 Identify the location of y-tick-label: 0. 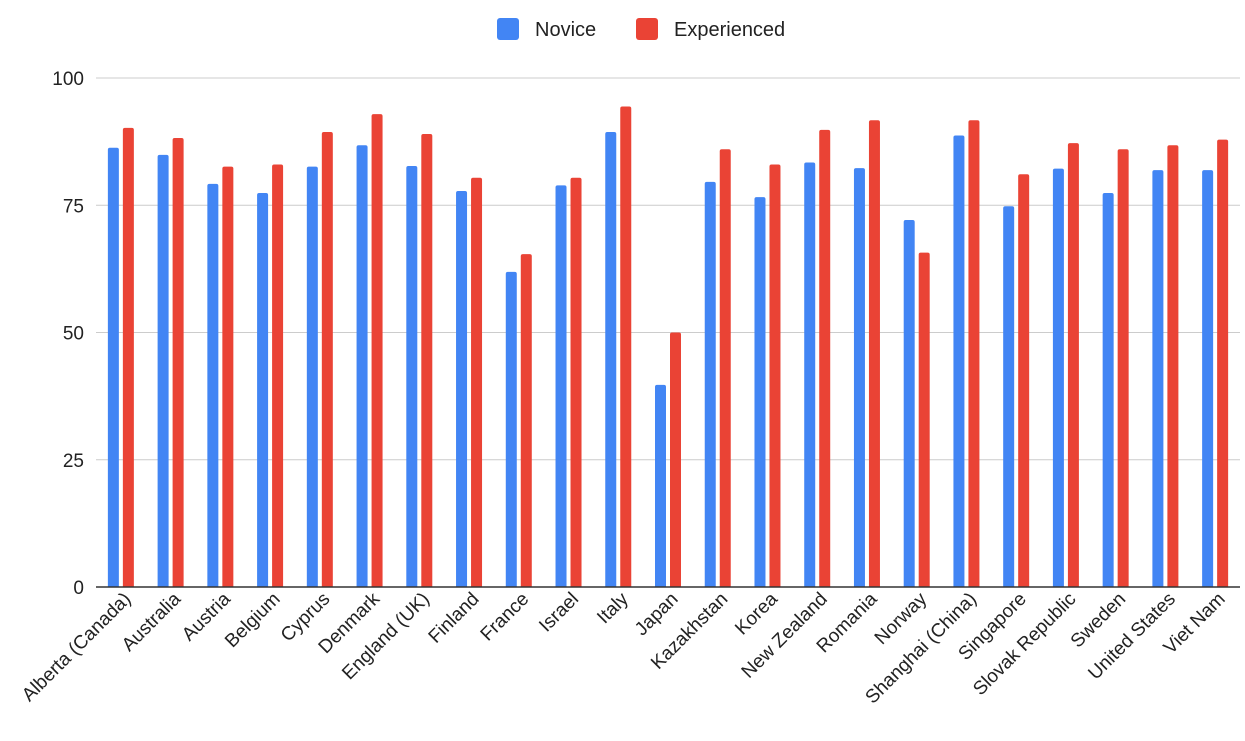
(78, 588).